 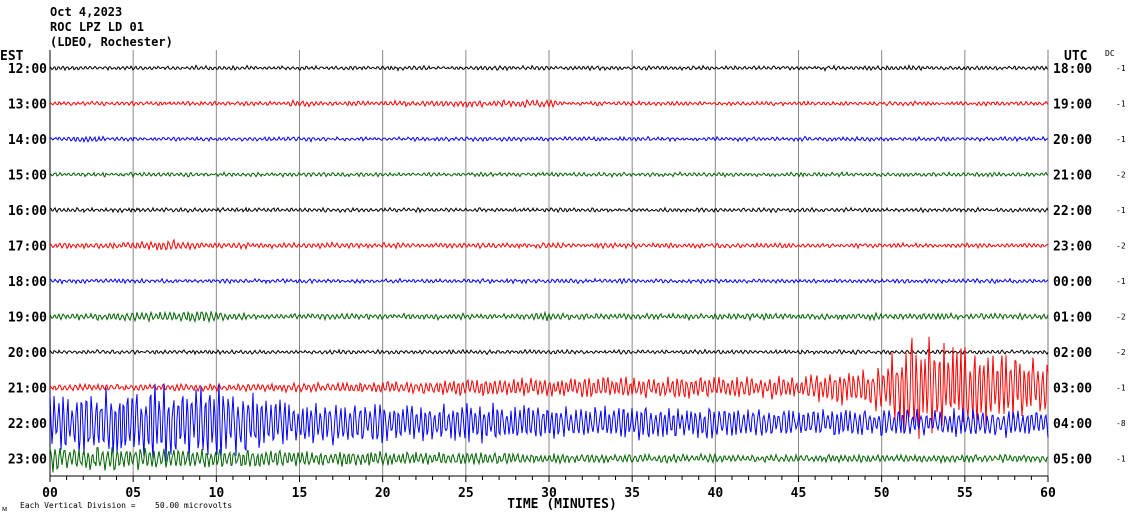 What do you see at coordinates (1072, 424) in the screenshot?
I see `utc-label: 04:00` at bounding box center [1072, 424].